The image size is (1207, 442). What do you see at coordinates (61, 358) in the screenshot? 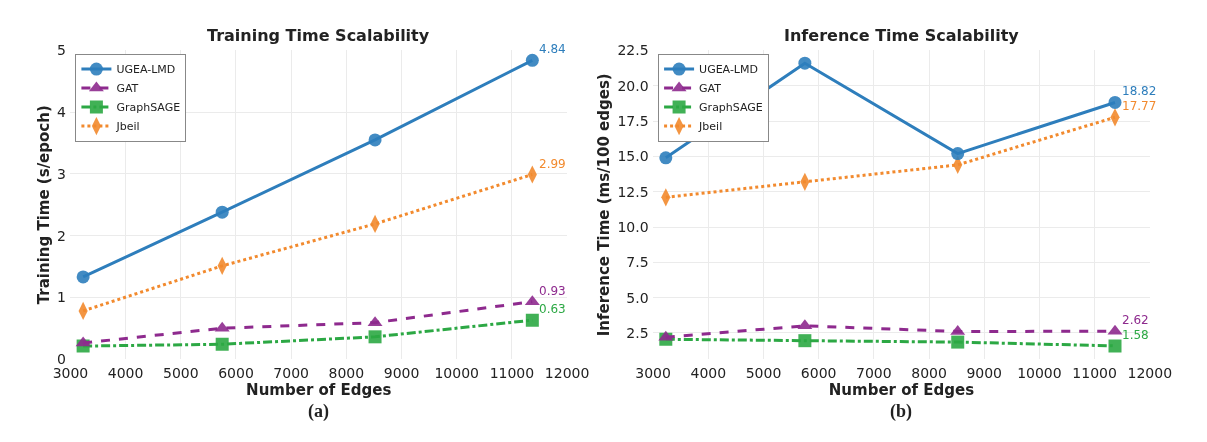
I see `y-tick-label: 0` at bounding box center [61, 358].